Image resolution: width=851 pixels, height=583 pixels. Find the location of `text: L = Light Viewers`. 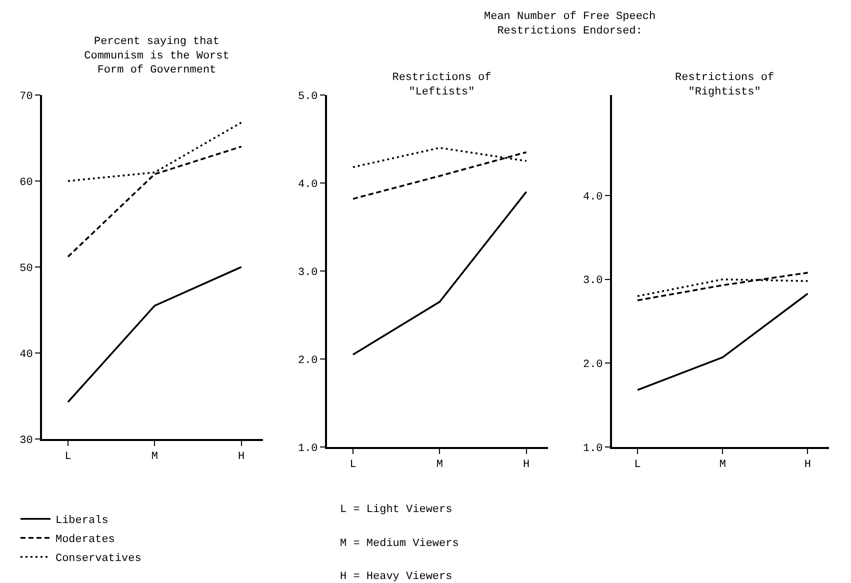

text: L = Light Viewers is located at coordinates (396, 510).